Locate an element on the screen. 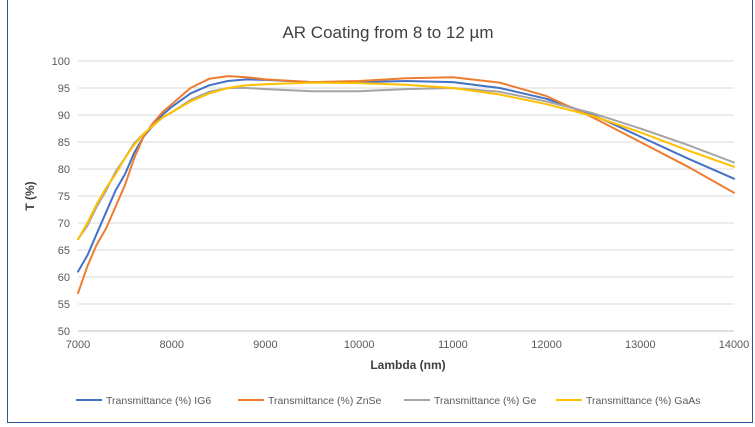 Image resolution: width=755 pixels, height=427 pixels. legend-label: Transmittance (%) GaAs is located at coordinates (643, 401).